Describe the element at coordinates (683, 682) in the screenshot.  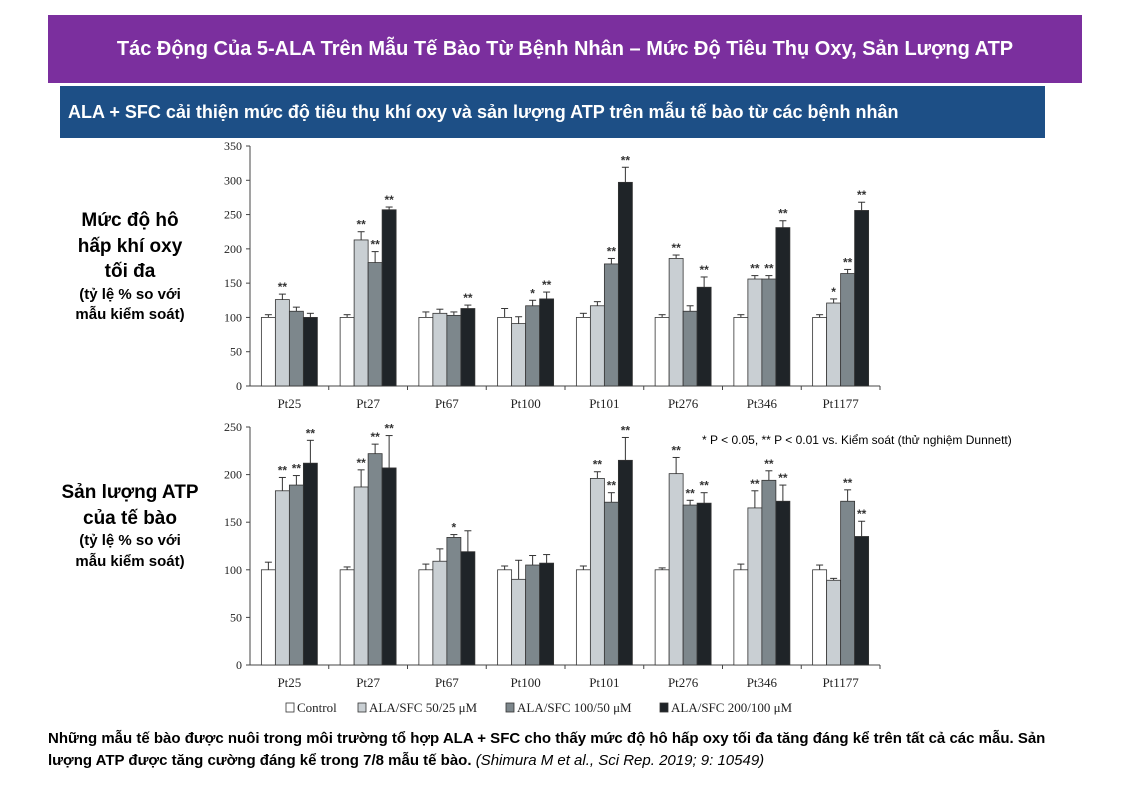
I see `atp-category-label: Pt276` at that location.